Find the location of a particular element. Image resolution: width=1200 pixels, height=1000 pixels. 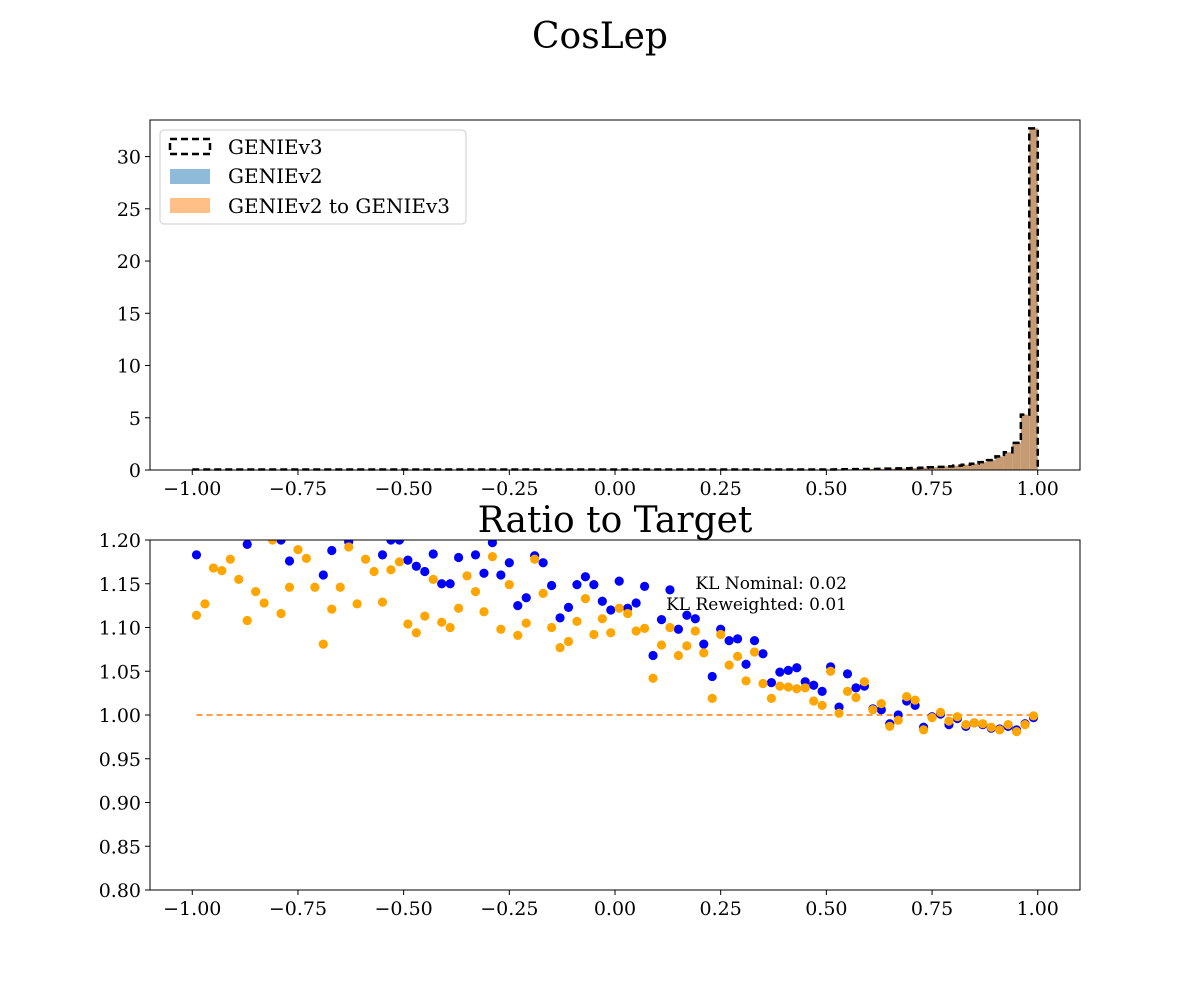

ratio-panel-title: Ratio to Target is located at coordinates (615, 520).